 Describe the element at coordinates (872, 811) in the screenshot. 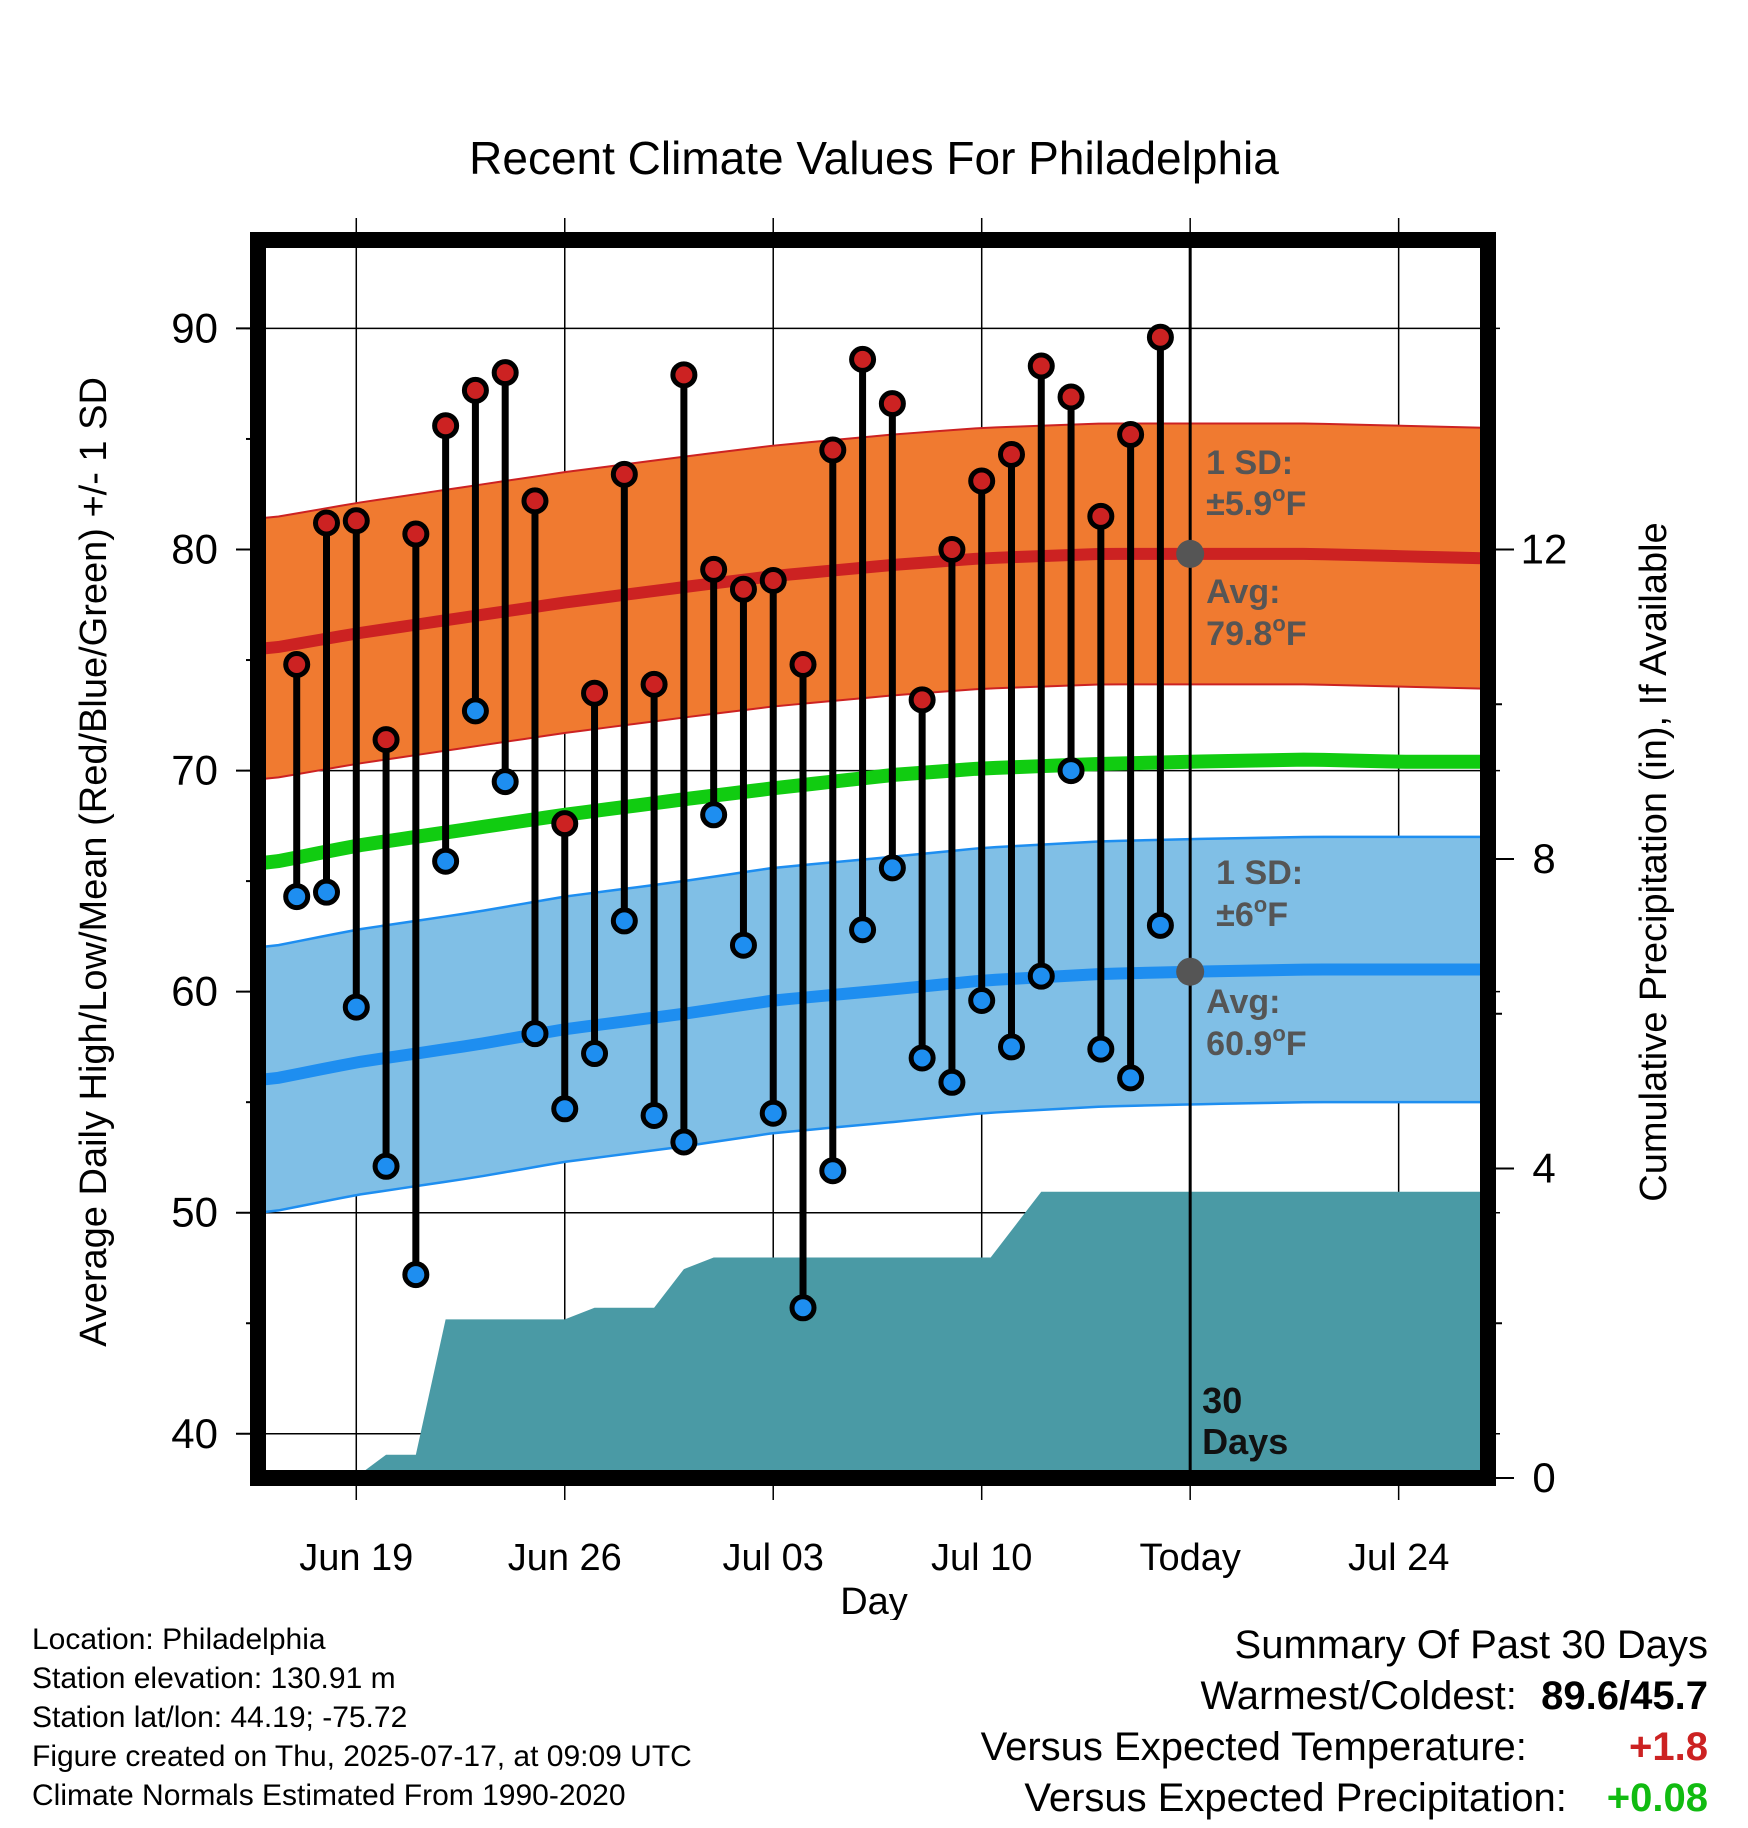

I see `normal-mean-line` at that location.